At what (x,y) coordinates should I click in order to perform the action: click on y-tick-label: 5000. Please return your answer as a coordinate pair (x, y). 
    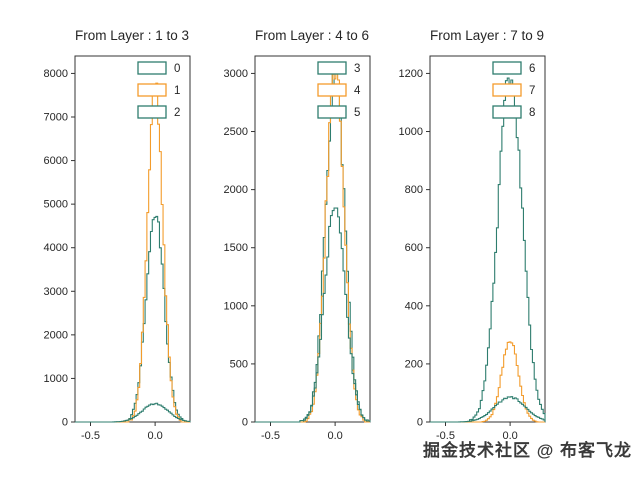
    Looking at the image, I should click on (56, 205).